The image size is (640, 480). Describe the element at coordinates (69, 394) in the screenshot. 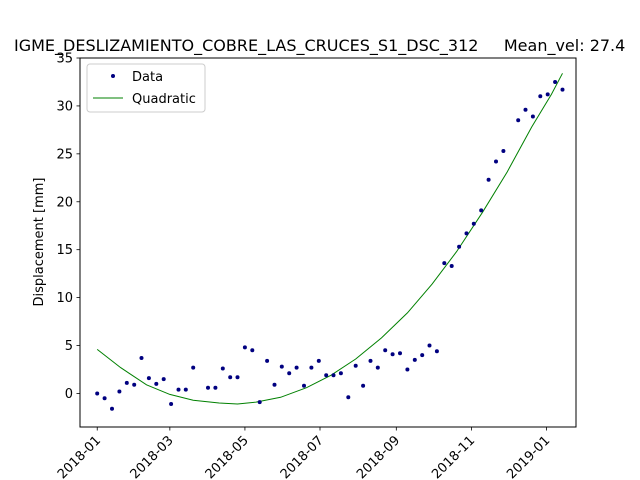

I see `y-tick-label: 0` at that location.